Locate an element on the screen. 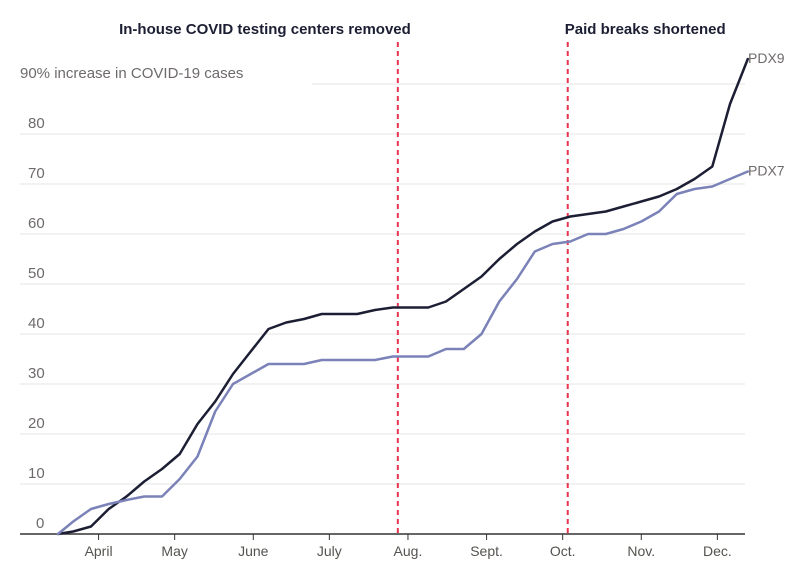 The height and width of the screenshot is (583, 812). x-tick-label: June is located at coordinates (253, 551).